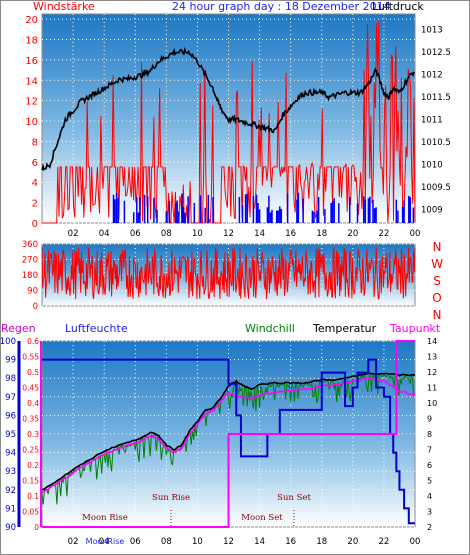  What do you see at coordinates (31, 20) in the screenshot?
I see `panel1-left-tick: 20` at bounding box center [31, 20].